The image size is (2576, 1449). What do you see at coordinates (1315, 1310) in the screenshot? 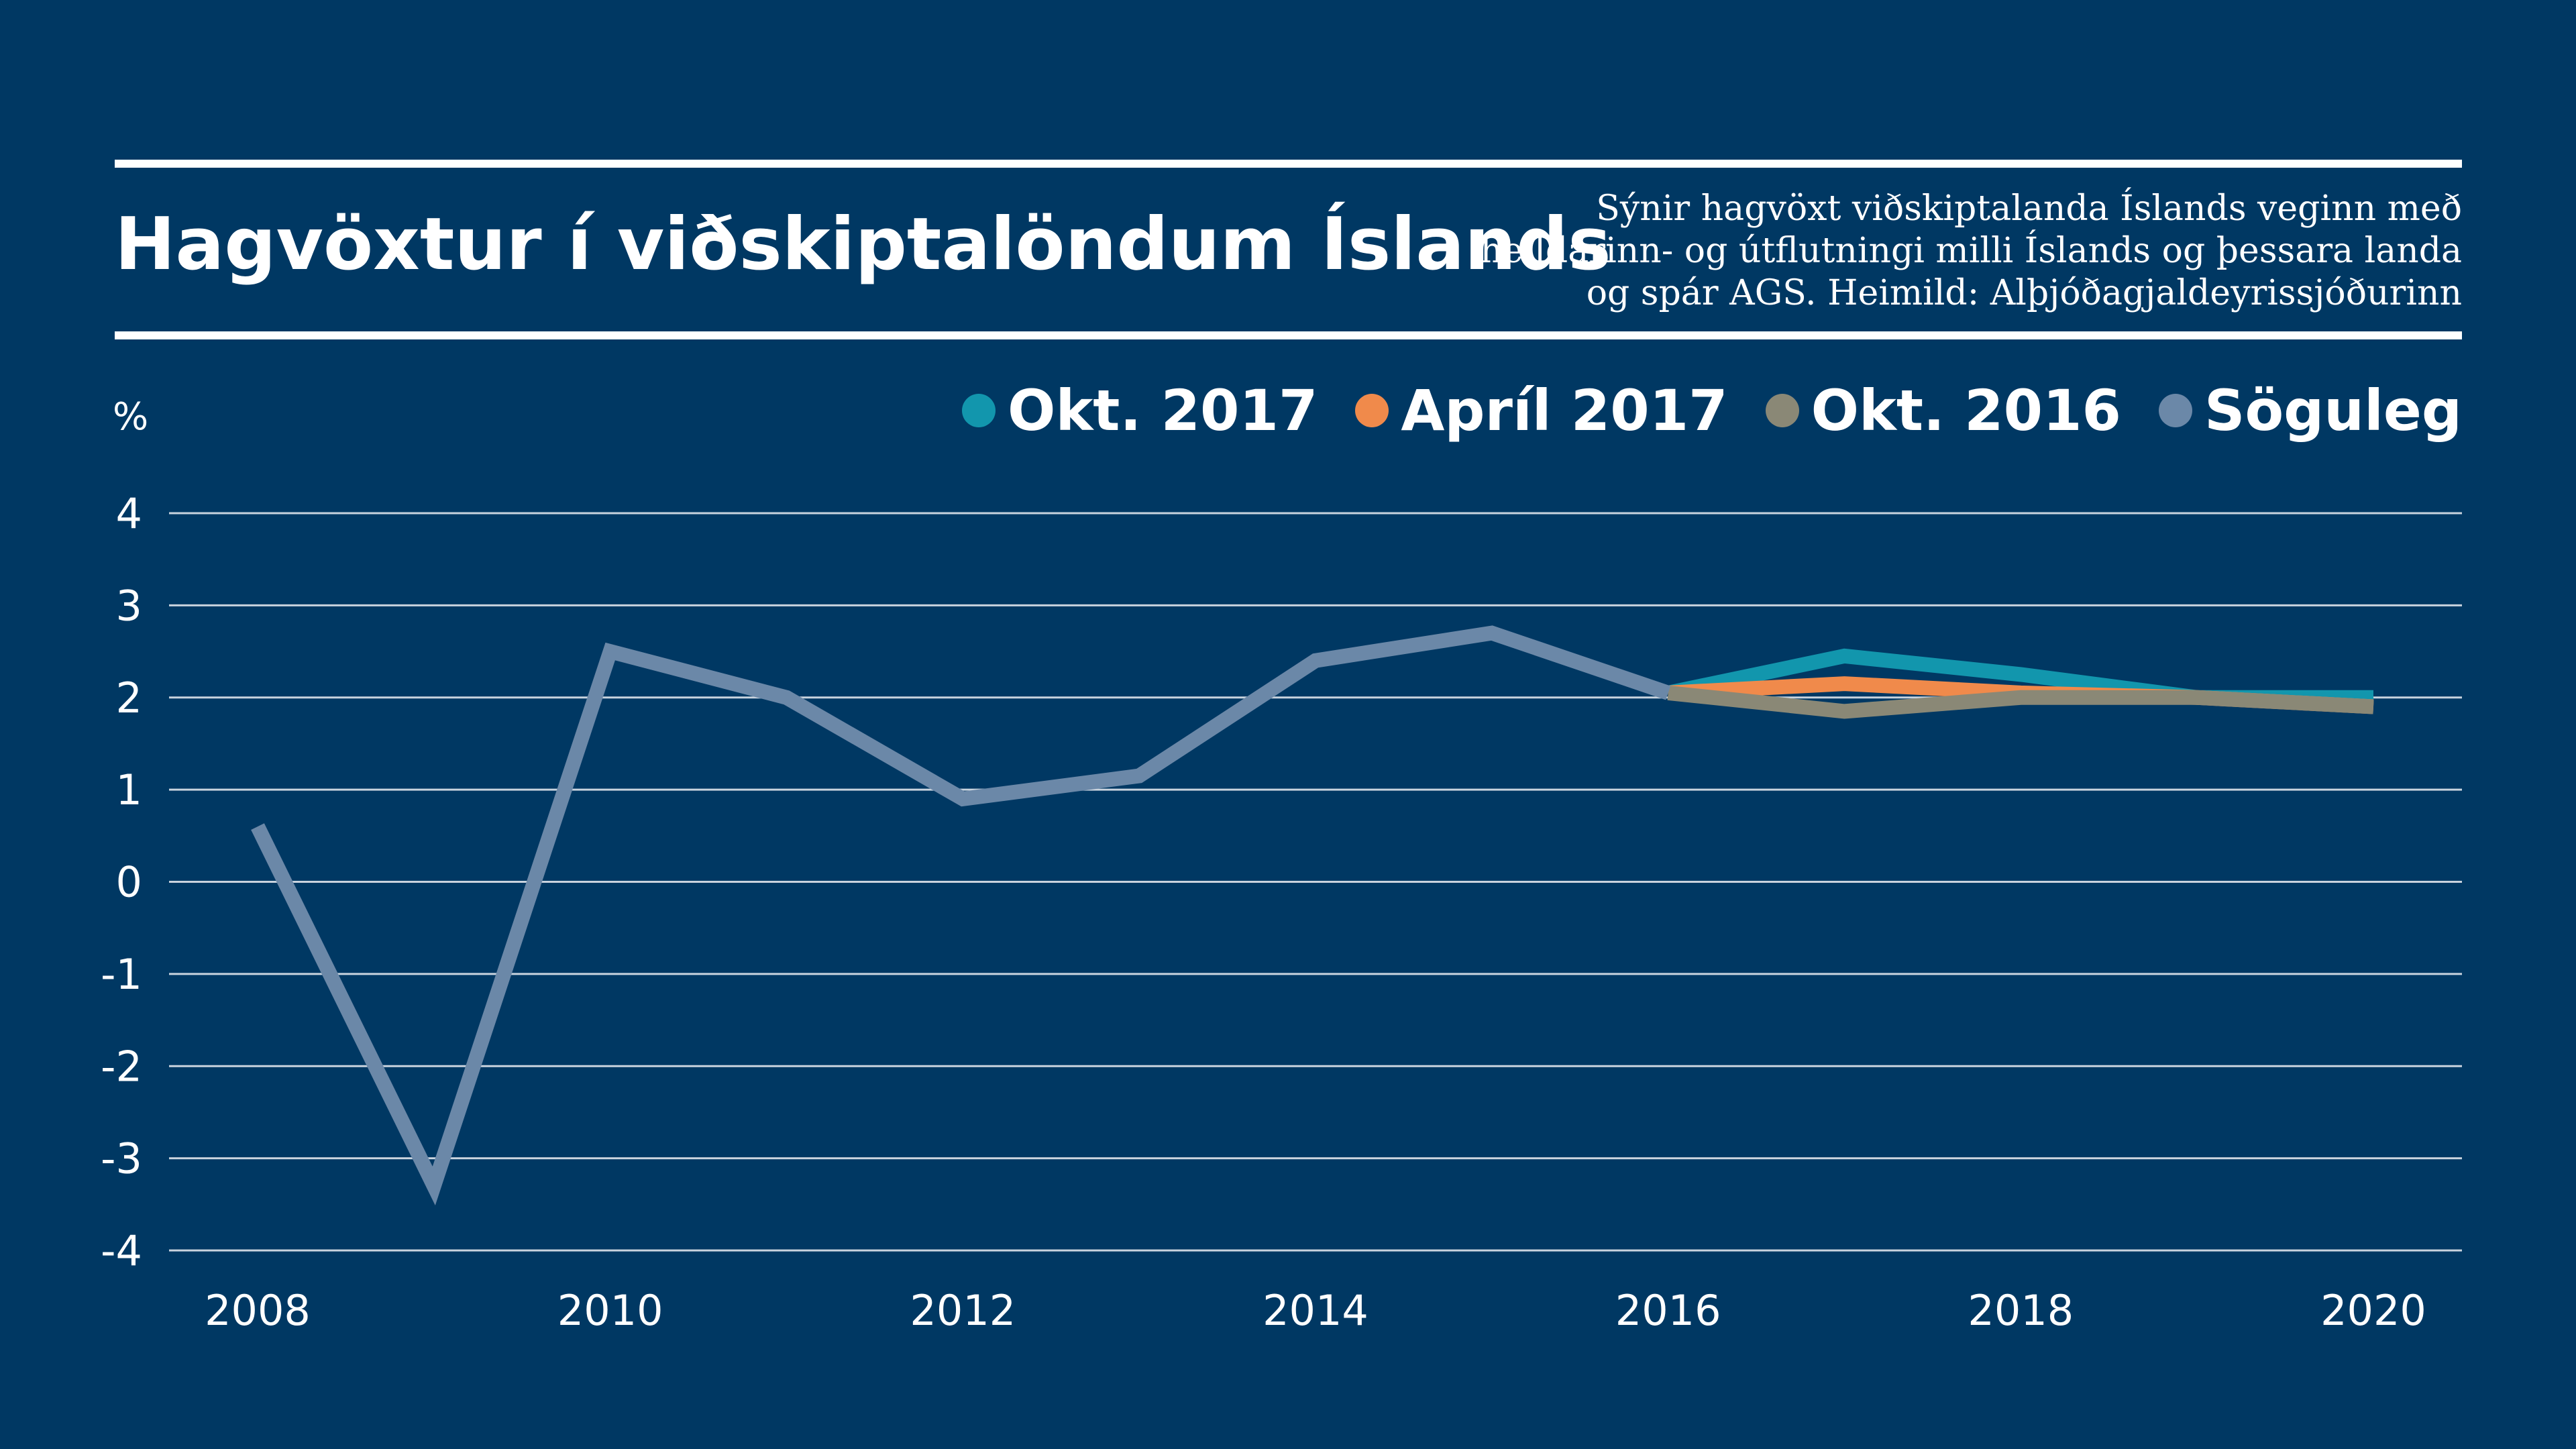
I see `x-tick-label: 2014` at bounding box center [1315, 1310].